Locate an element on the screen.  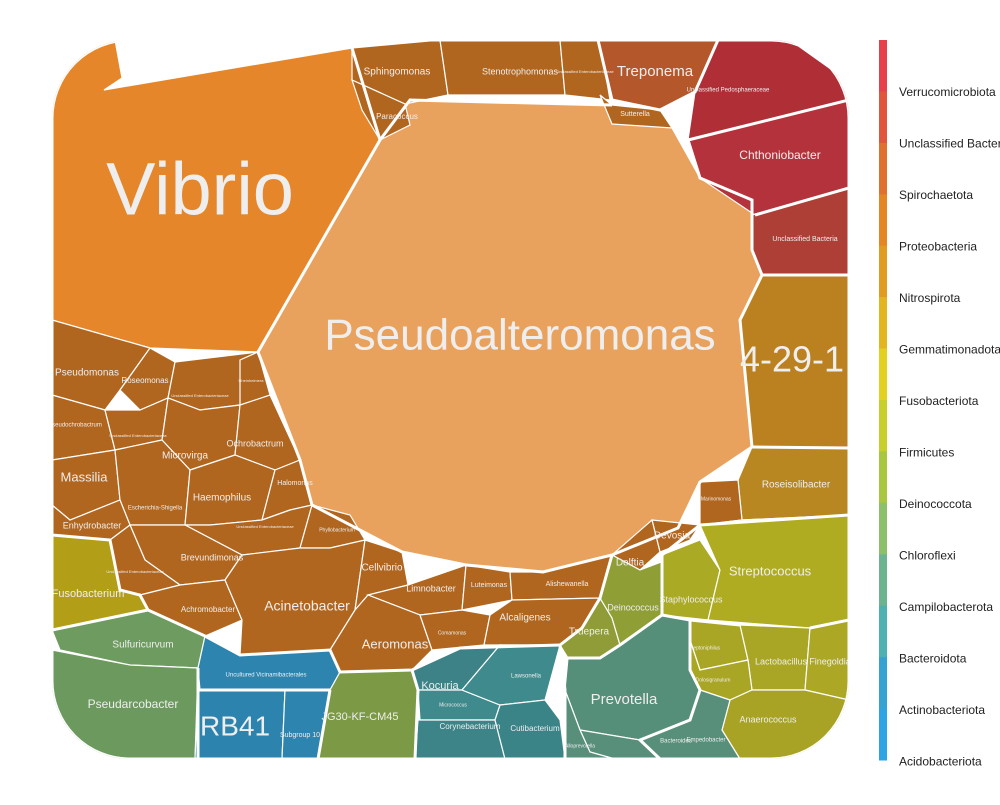
legend-swatch-fusobacteriota is located at coordinates (883, 374).